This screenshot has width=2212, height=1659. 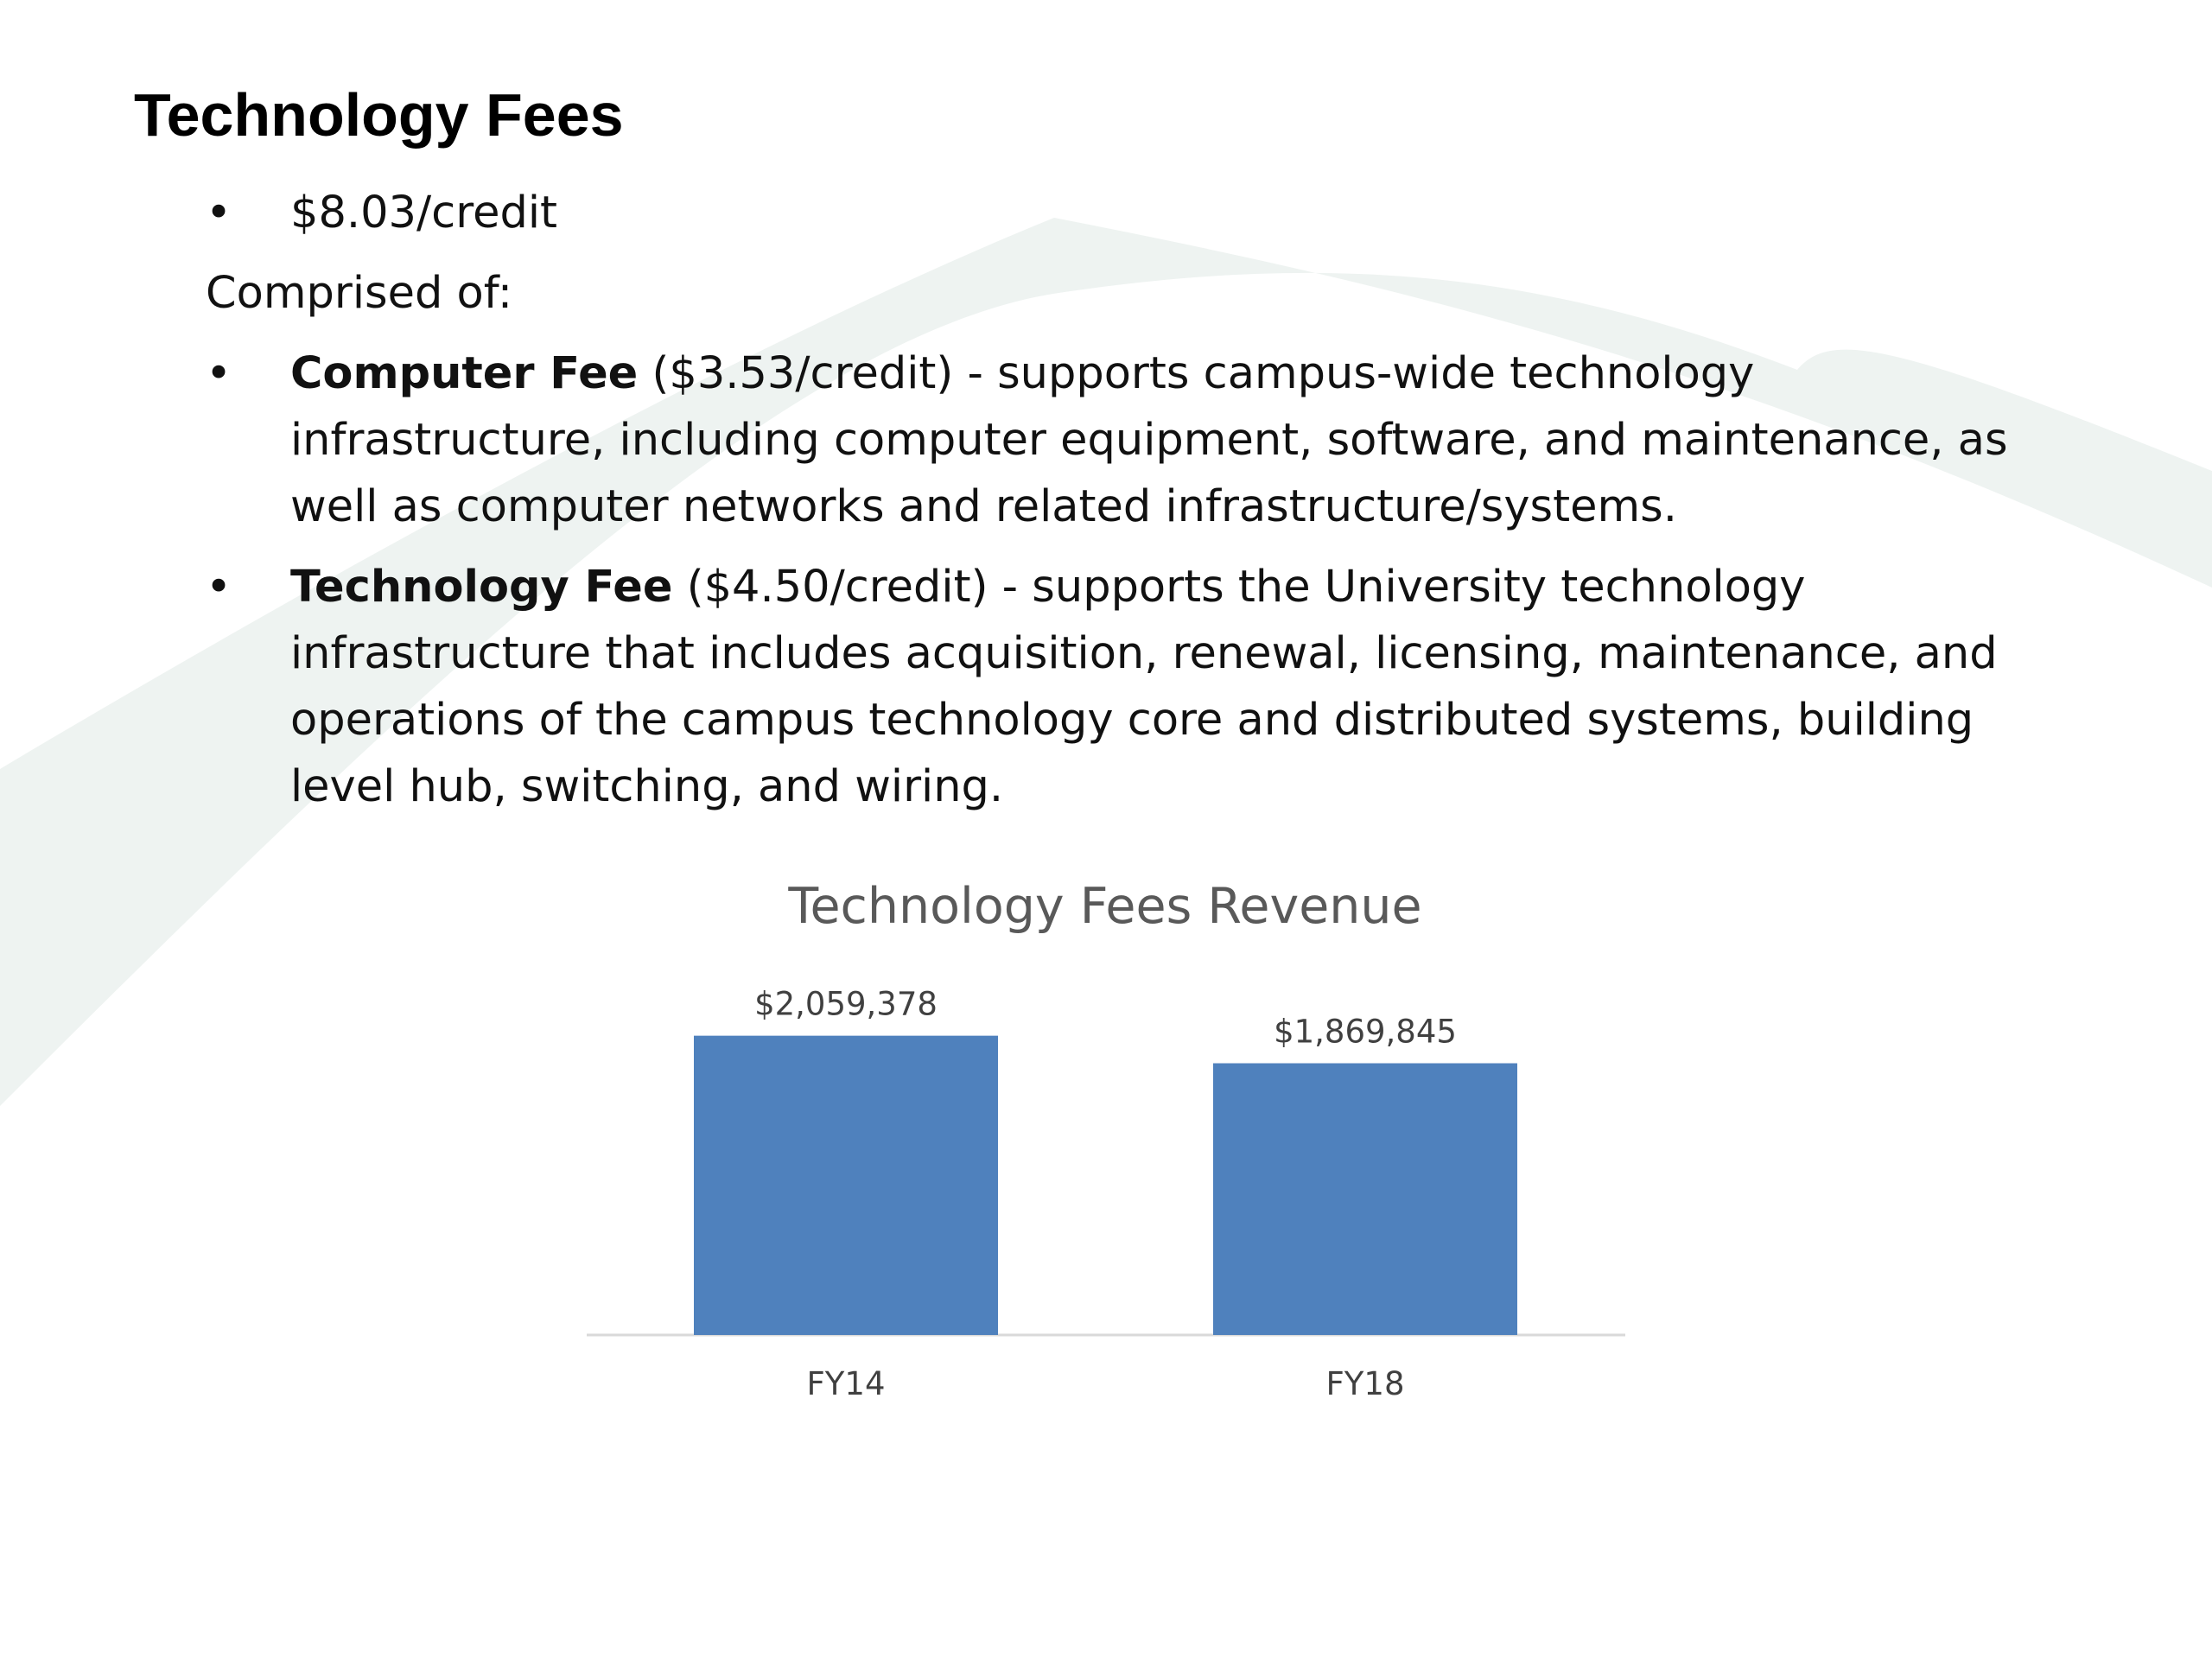 What do you see at coordinates (1365, 1032) in the screenshot?
I see `data-label-fy18: $1,869,845` at bounding box center [1365, 1032].